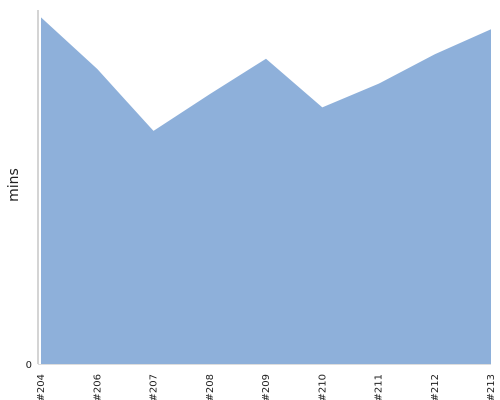 The height and width of the screenshot is (400, 500). What do you see at coordinates (41, 387) in the screenshot?
I see `x-tick-label: #204` at bounding box center [41, 387].